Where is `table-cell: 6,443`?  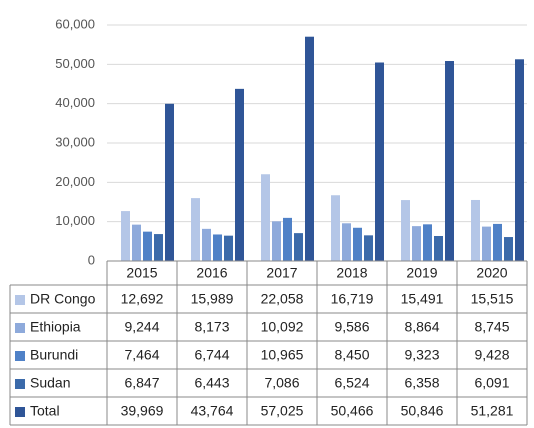 table-cell: 6,443 is located at coordinates (211, 383).